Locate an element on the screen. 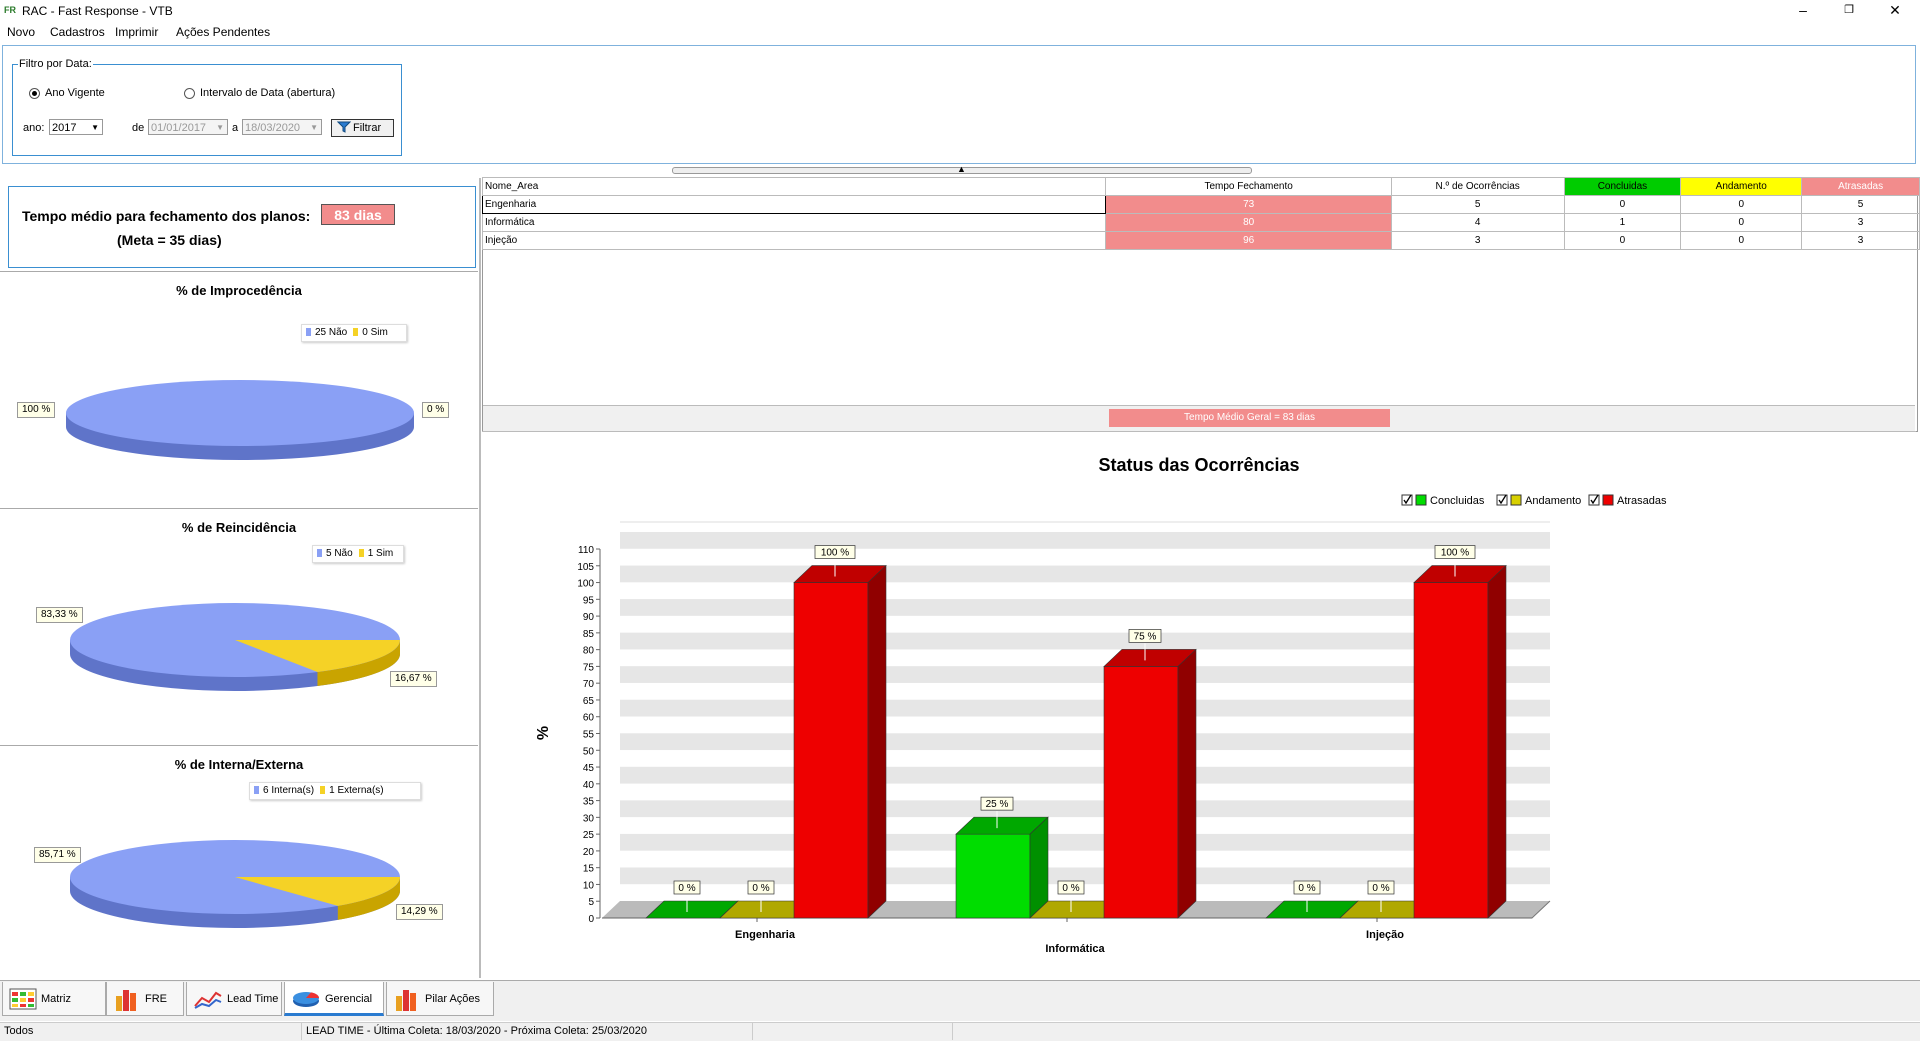  cell-time: 80 is located at coordinates (1248, 222).